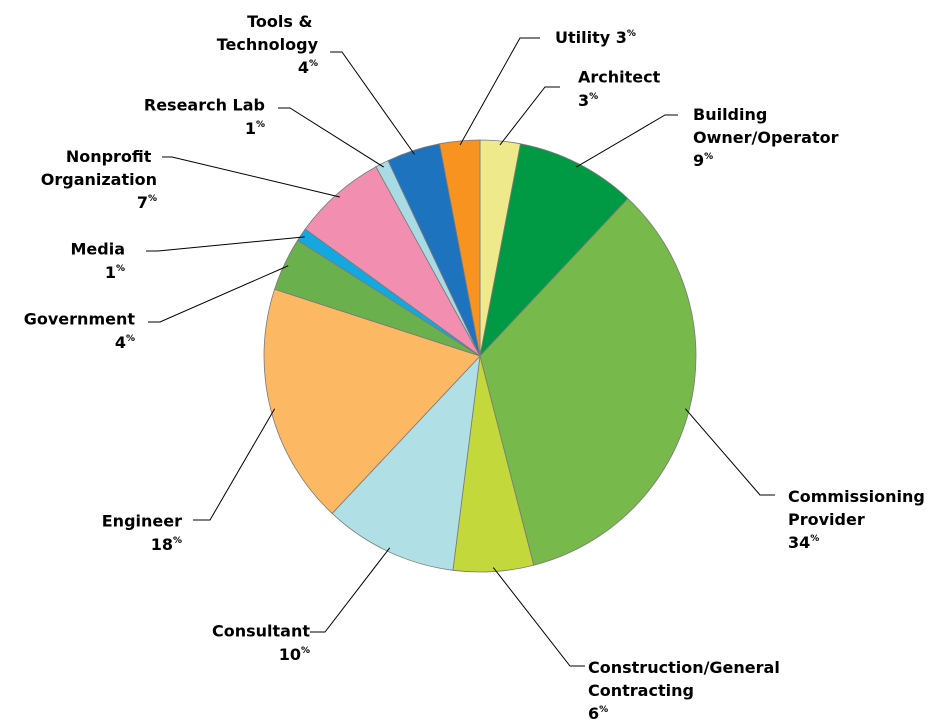 This screenshot has width=942, height=722. What do you see at coordinates (268, 33) in the screenshot?
I see `category-label: Tools & Technology` at bounding box center [268, 33].